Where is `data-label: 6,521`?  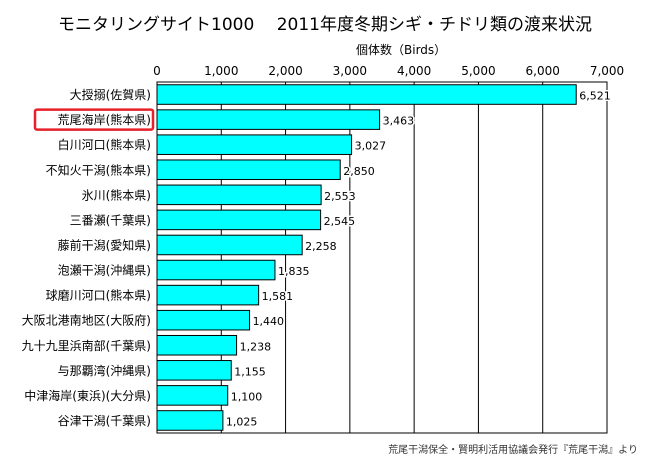 data-label: 6,521 is located at coordinates (595, 96).